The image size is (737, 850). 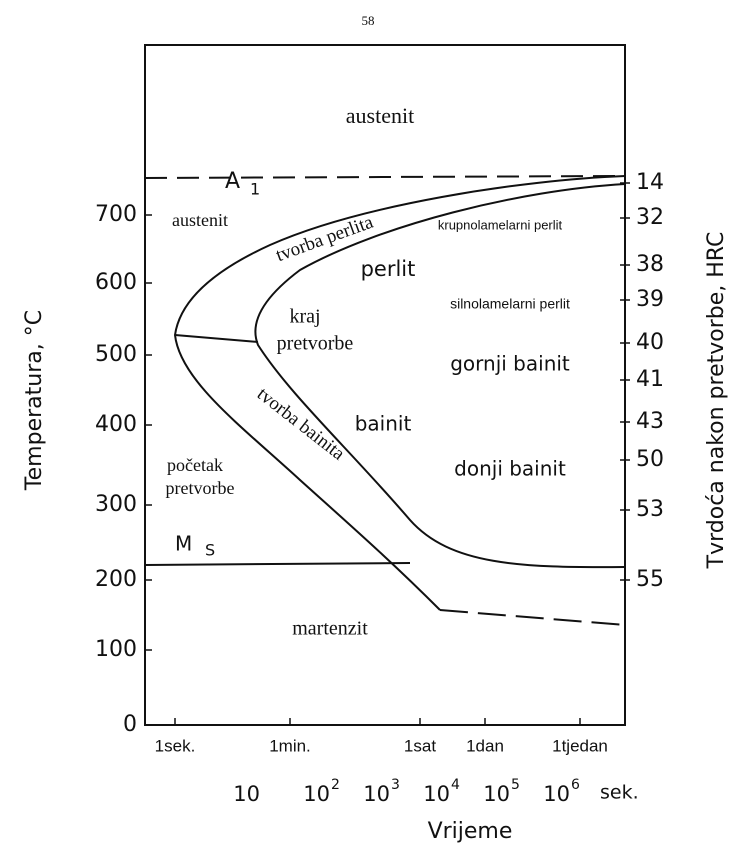 I want to click on hrc-tick-label: 55, so click(x=650, y=579).